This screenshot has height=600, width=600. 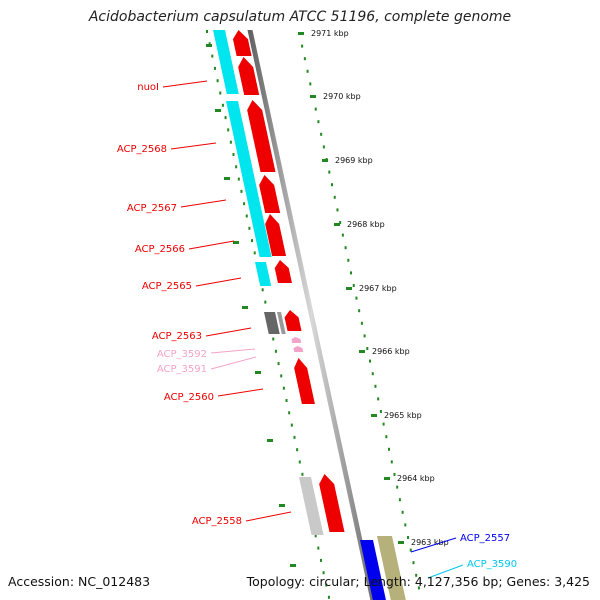 What do you see at coordinates (342, 96) in the screenshot?
I see `tick-label: 2970 kbp` at bounding box center [342, 96].